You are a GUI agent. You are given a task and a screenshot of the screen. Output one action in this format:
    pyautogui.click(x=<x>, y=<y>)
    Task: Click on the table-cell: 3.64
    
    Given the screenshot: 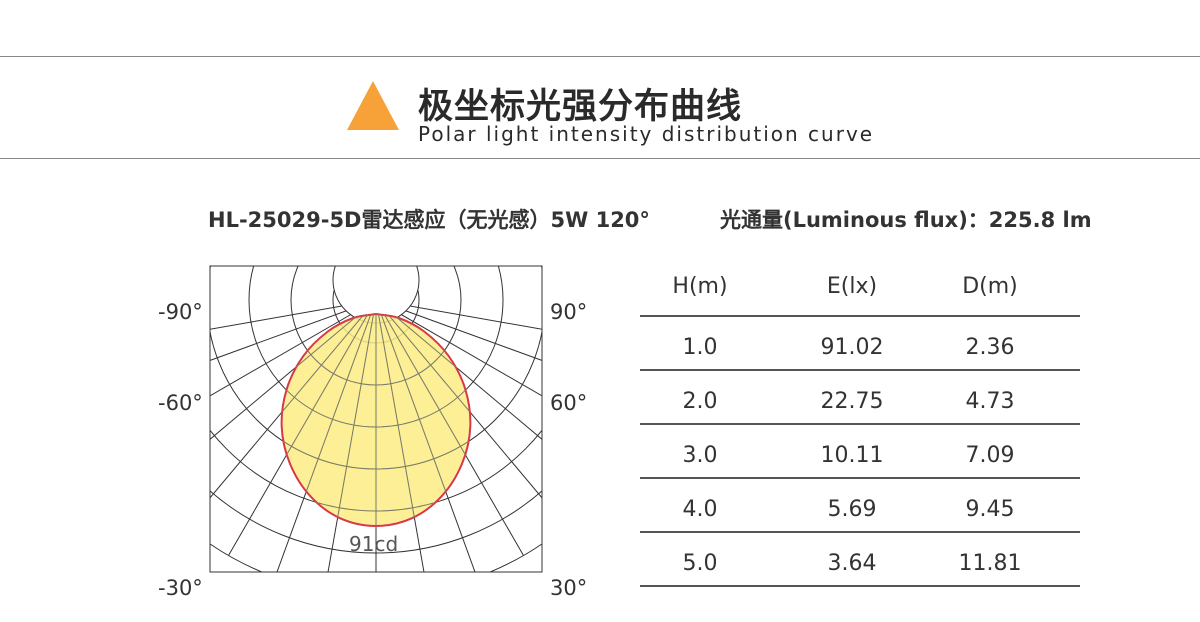 What is the action you would take?
    pyautogui.click(x=852, y=563)
    